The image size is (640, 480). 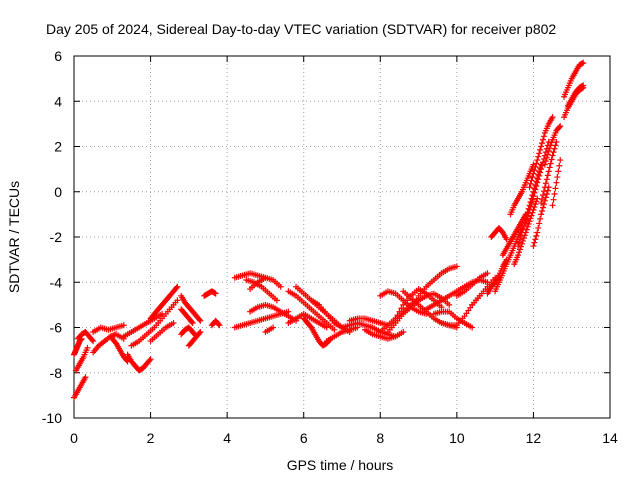 I want to click on x-tick-label: 8, so click(x=380, y=438).